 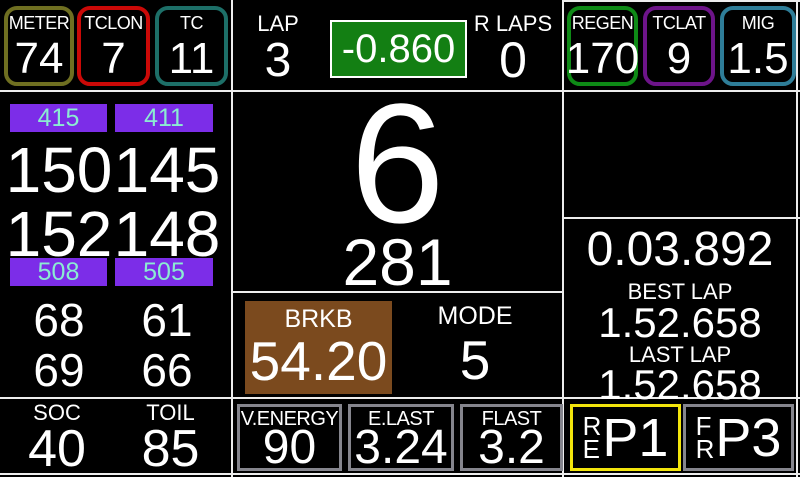 I want to click on f-last-box: FLAST 3.2, so click(x=511, y=439).